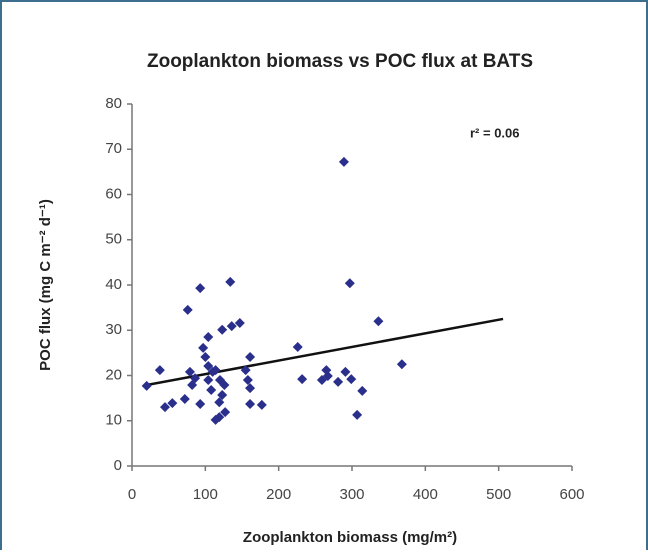 This screenshot has height=552, width=648. Describe the element at coordinates (325, 352) in the screenshot. I see `trend-line` at that location.